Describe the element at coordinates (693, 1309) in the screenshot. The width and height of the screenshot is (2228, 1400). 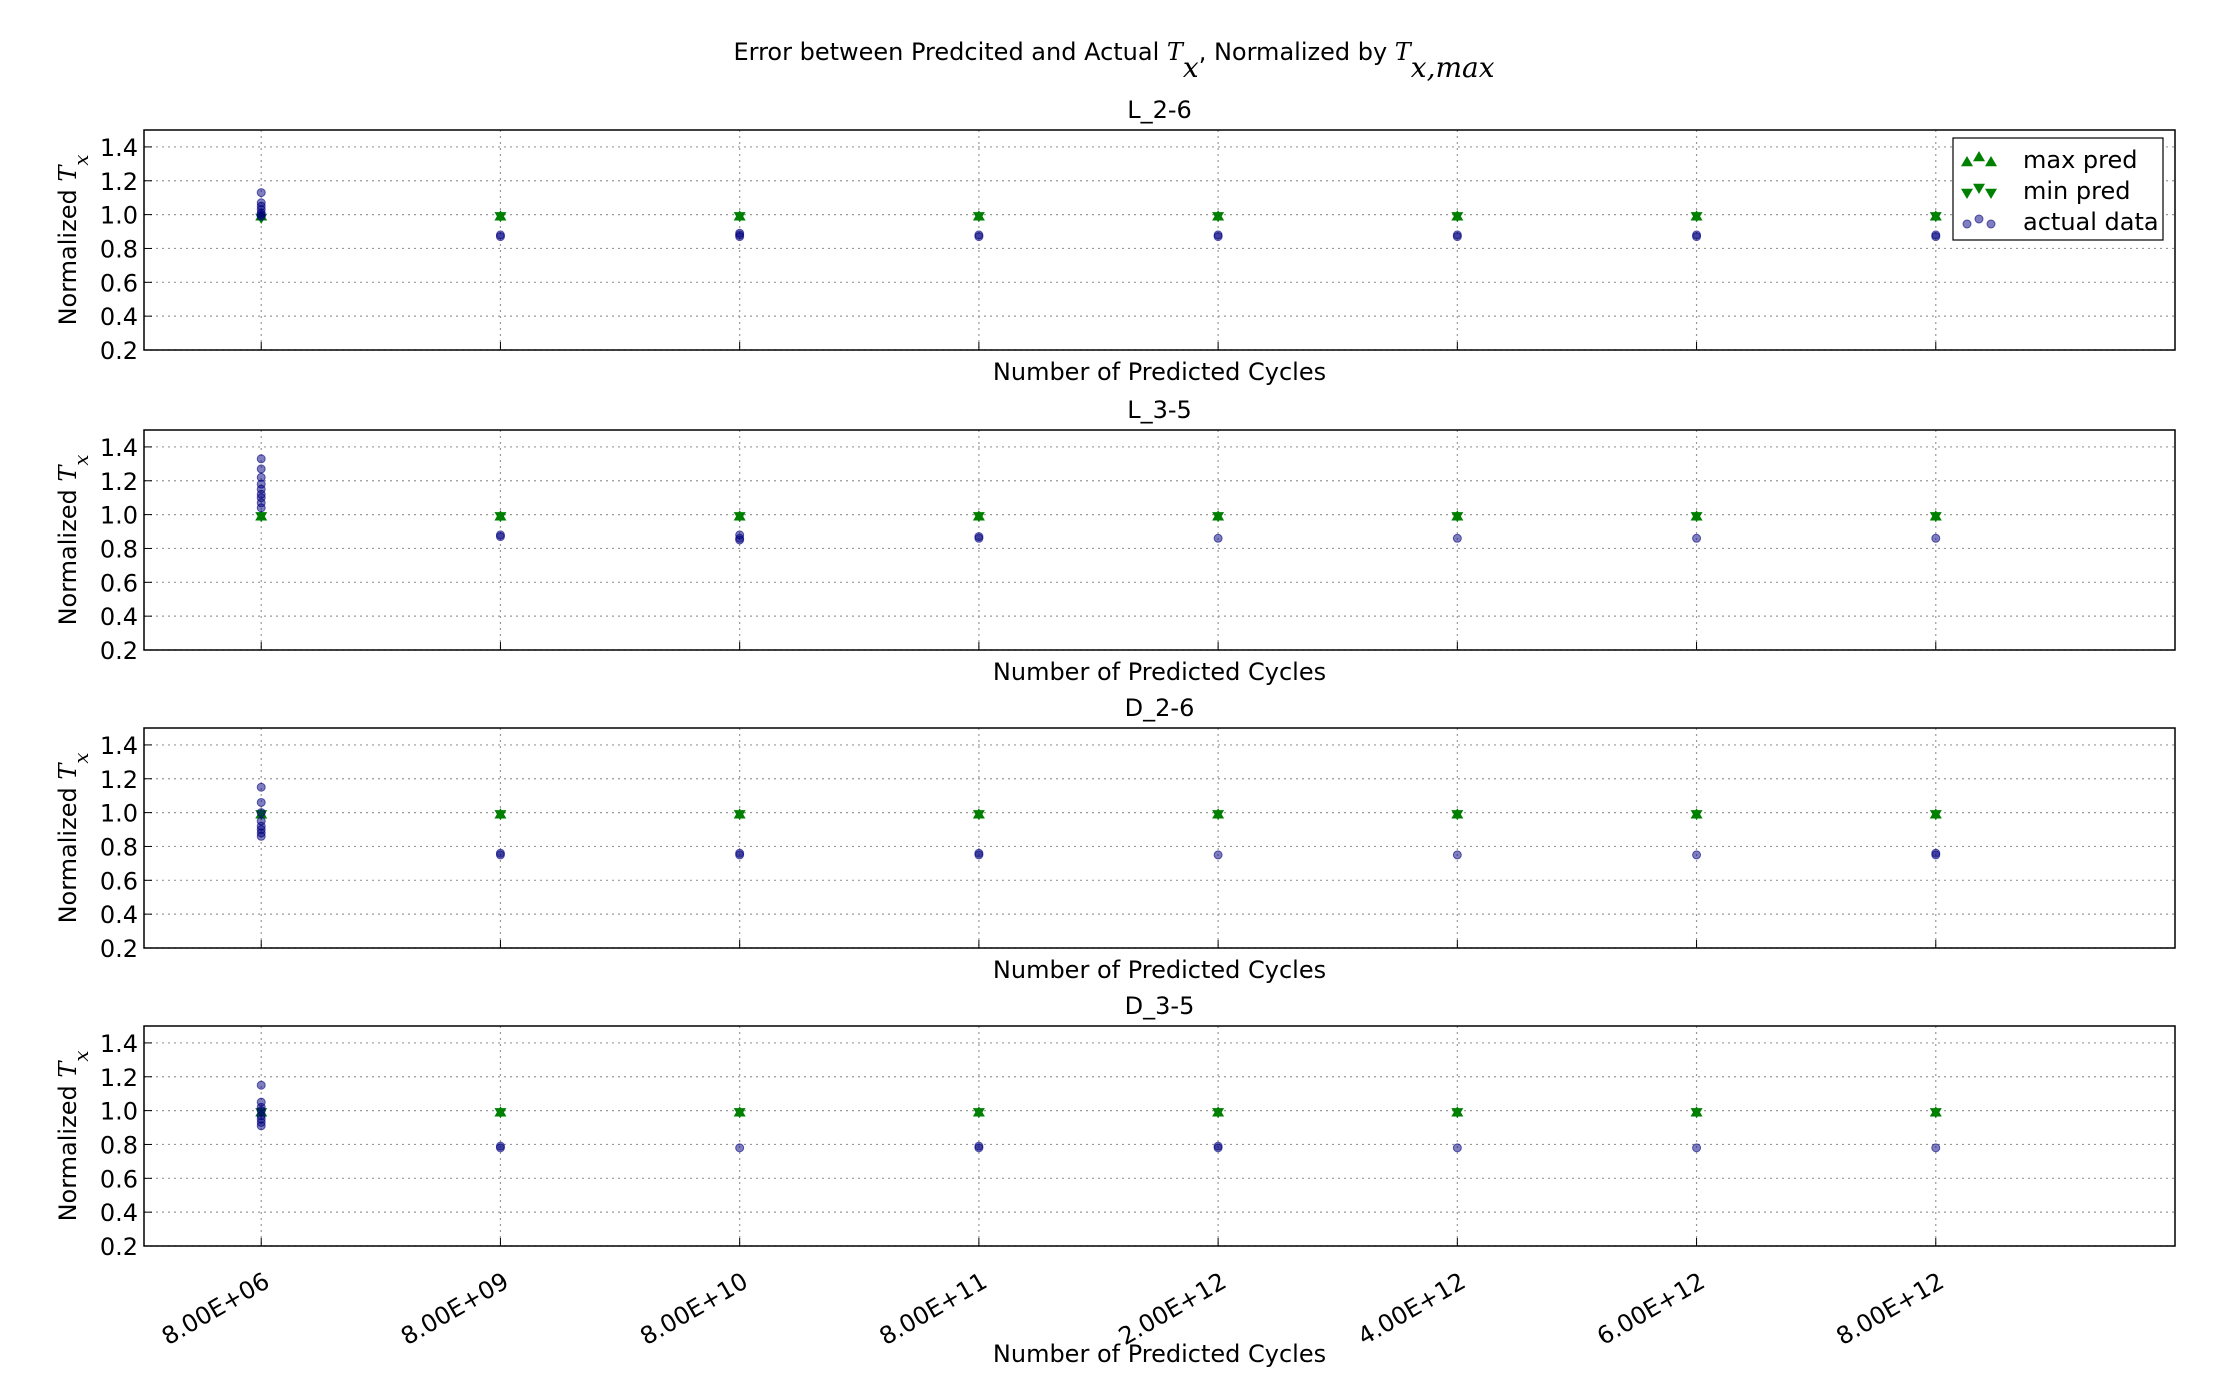
I see `x-tick-label: 8.00E+10` at that location.